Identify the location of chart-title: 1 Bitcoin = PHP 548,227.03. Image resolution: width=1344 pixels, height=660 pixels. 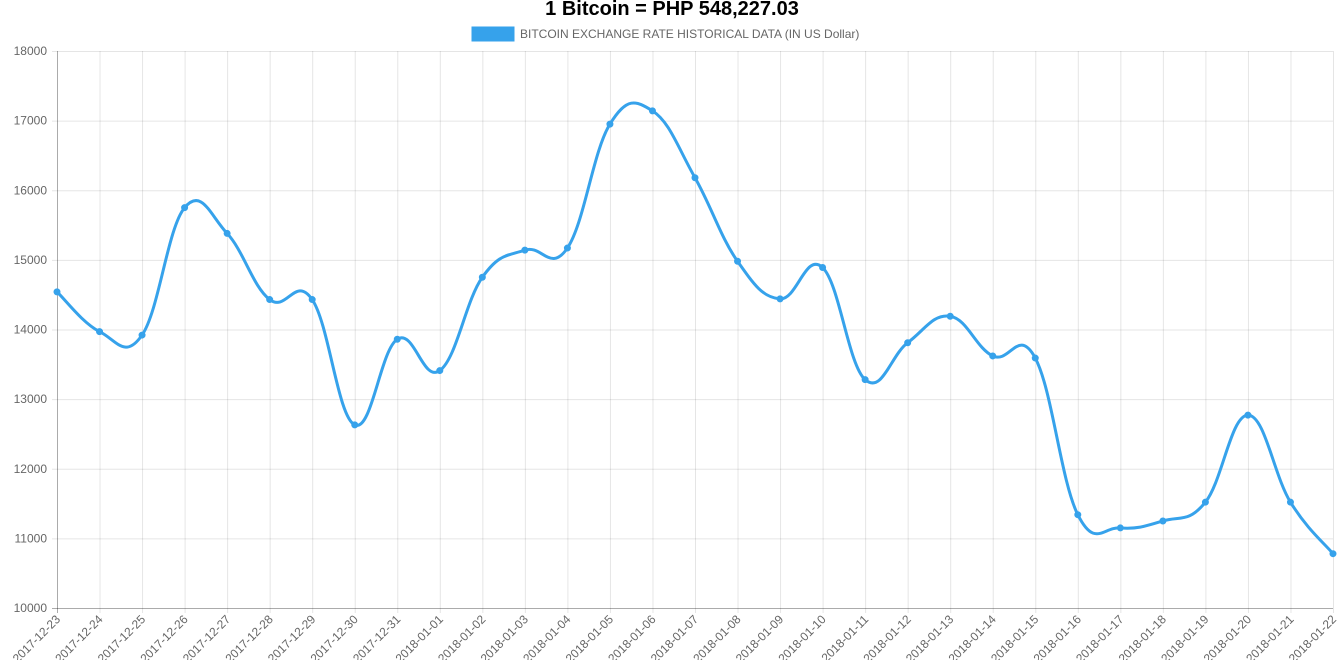
(672, 10).